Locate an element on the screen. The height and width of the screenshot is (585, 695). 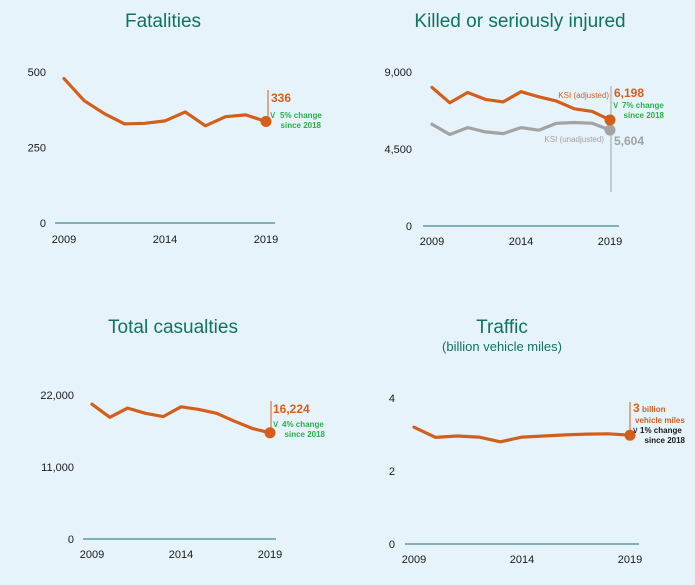
chart-title: Killed or seriously injured is located at coordinates (519, 21).